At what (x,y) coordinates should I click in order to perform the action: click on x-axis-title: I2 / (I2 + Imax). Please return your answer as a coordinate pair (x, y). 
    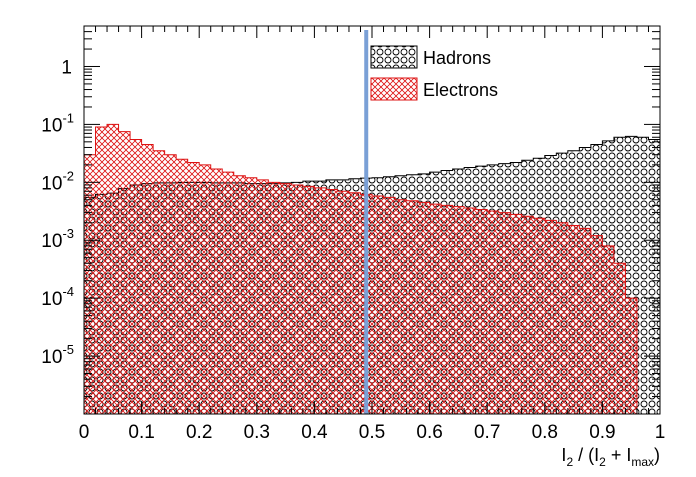
    Looking at the image, I should click on (610, 457).